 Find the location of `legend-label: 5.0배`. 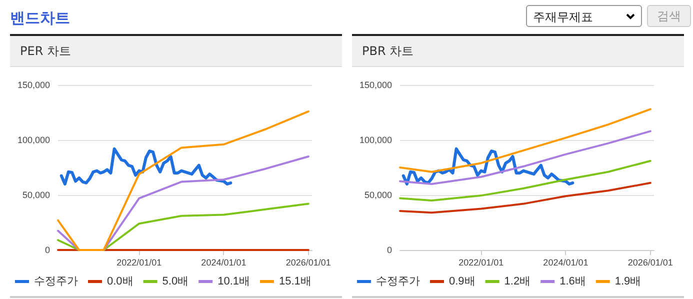

legend-label: 5.0배 is located at coordinates (175, 282).